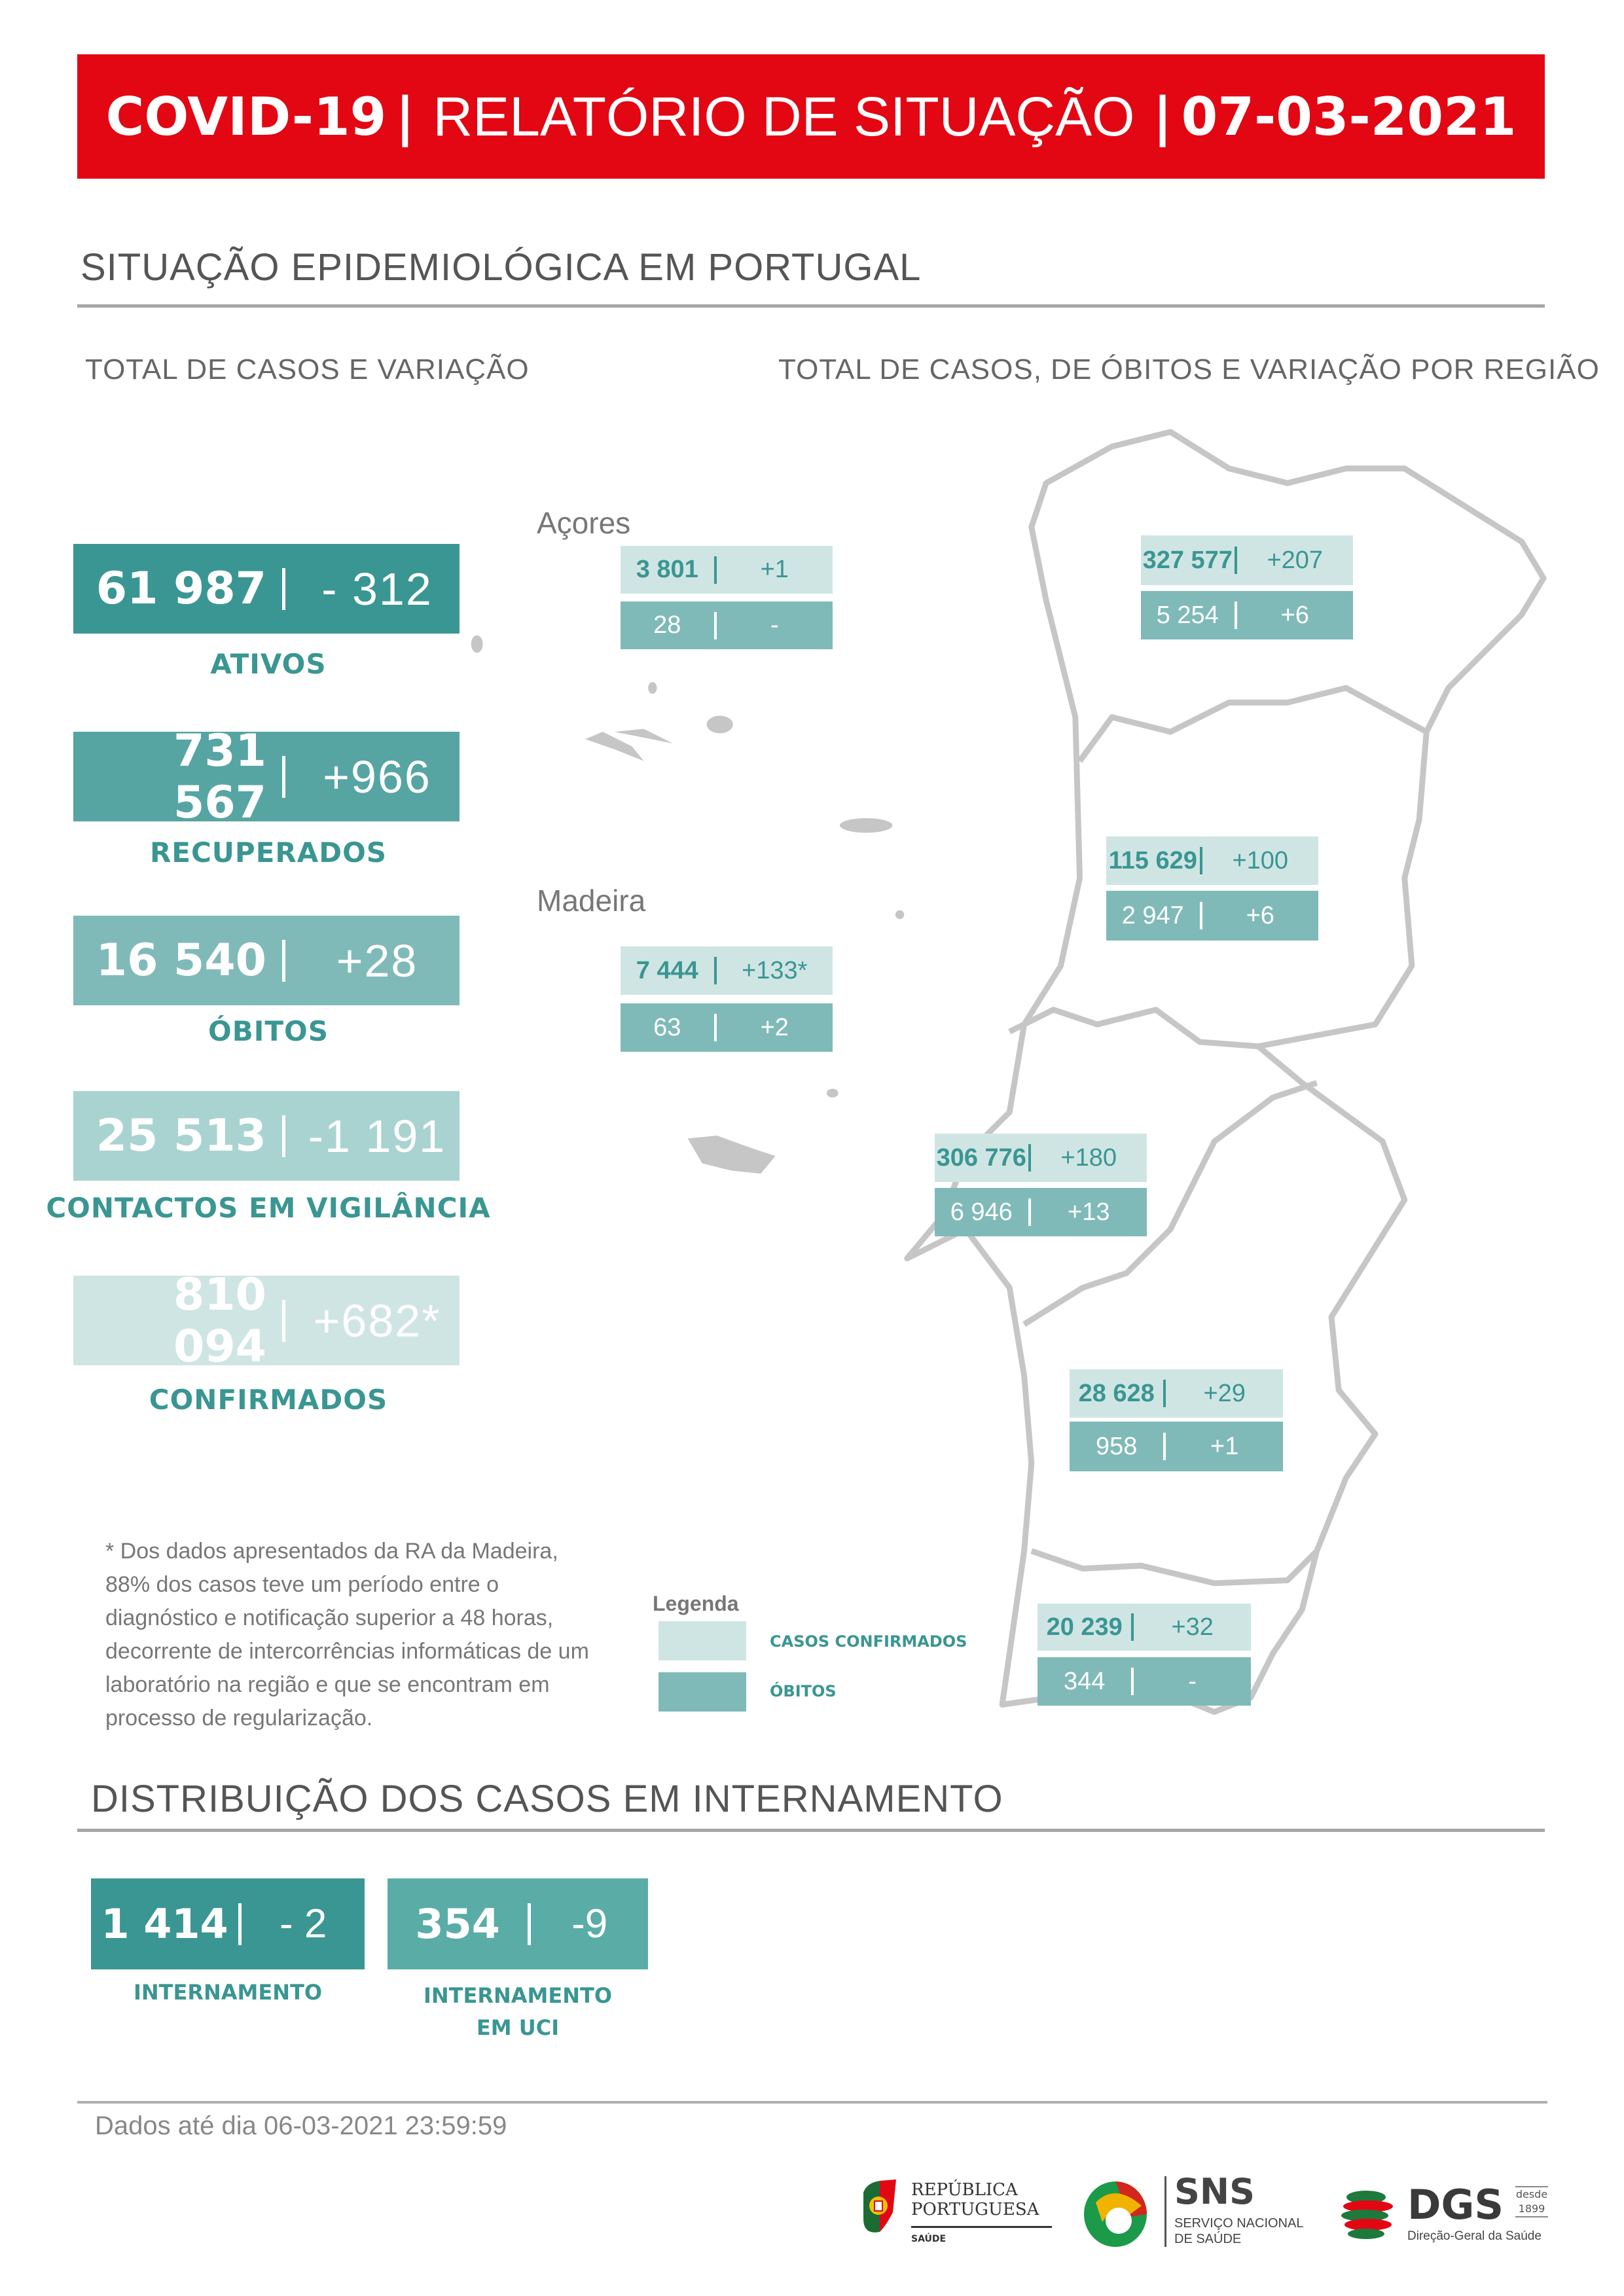  What do you see at coordinates (929, 2239) in the screenshot?
I see `logo-text: SAÚDE` at bounding box center [929, 2239].